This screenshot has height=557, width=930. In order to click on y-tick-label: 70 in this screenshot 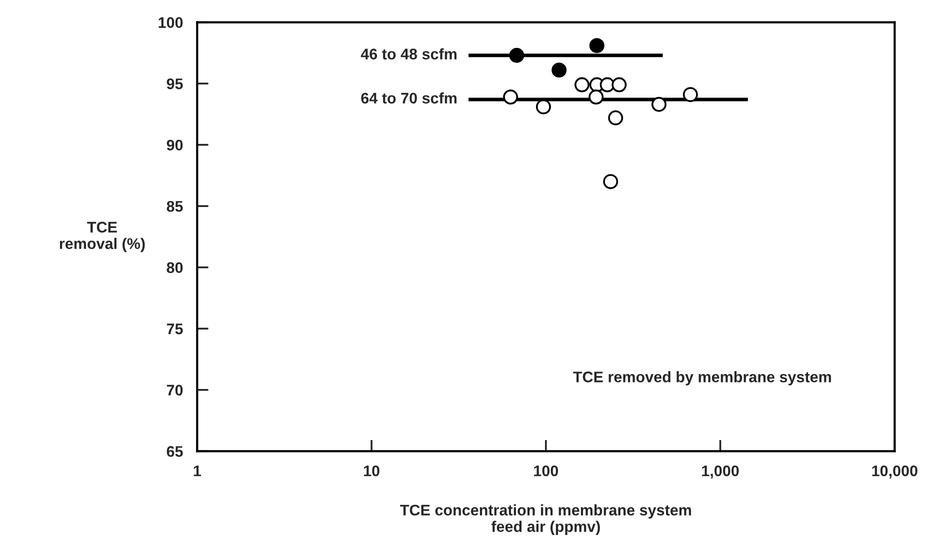, I will do `click(174, 390)`.